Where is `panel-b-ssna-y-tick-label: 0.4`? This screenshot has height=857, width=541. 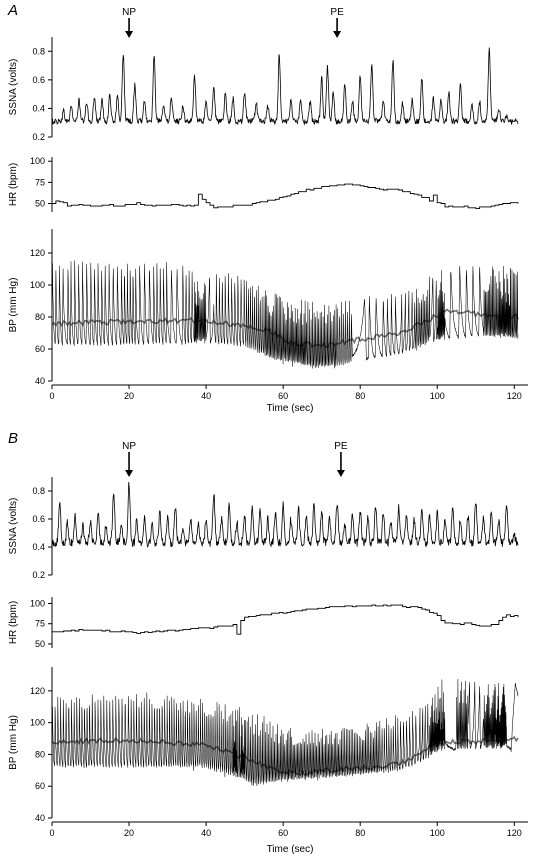
panel-b-ssna-y-tick-label: 0.4 is located at coordinates (38, 547).